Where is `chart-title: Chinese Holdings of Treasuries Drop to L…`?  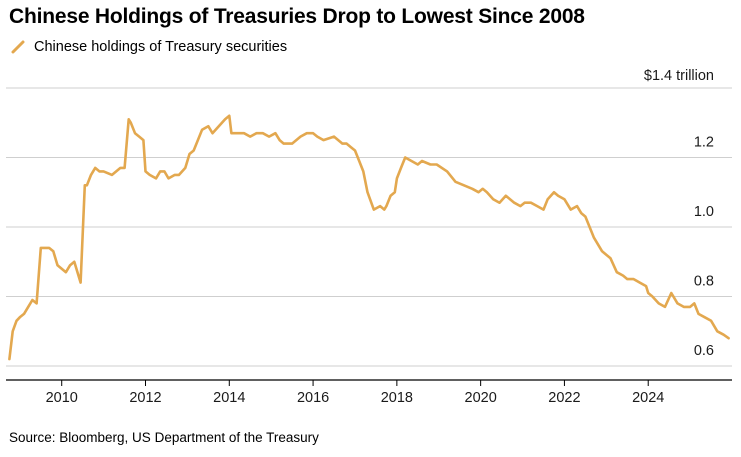
chart-title: Chinese Holdings of Treasuries Drop to L… is located at coordinates (297, 16).